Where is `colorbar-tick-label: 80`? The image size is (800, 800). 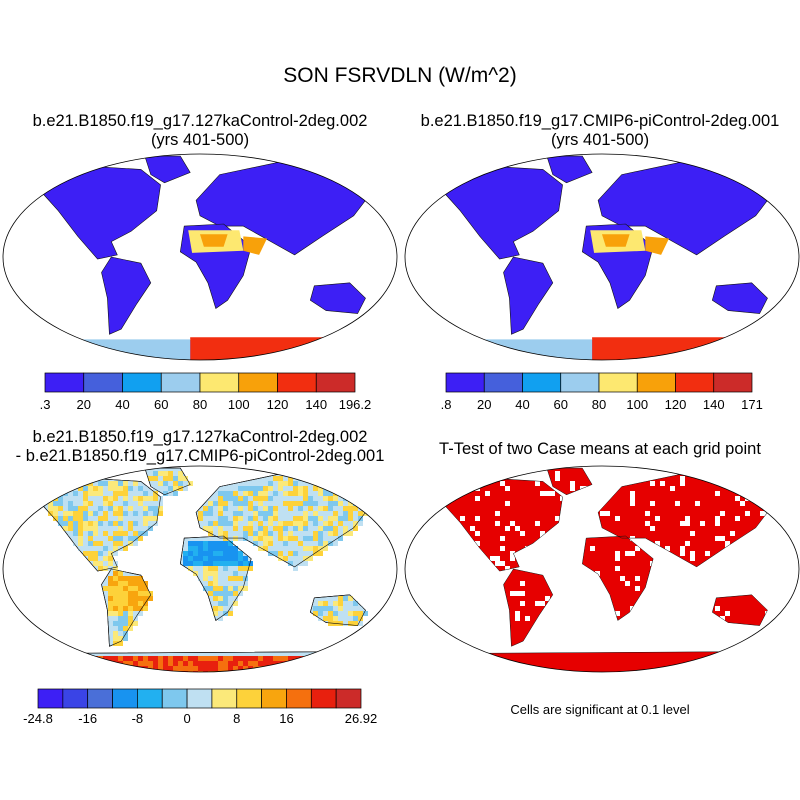
colorbar-tick-label: 80 is located at coordinates (599, 404).